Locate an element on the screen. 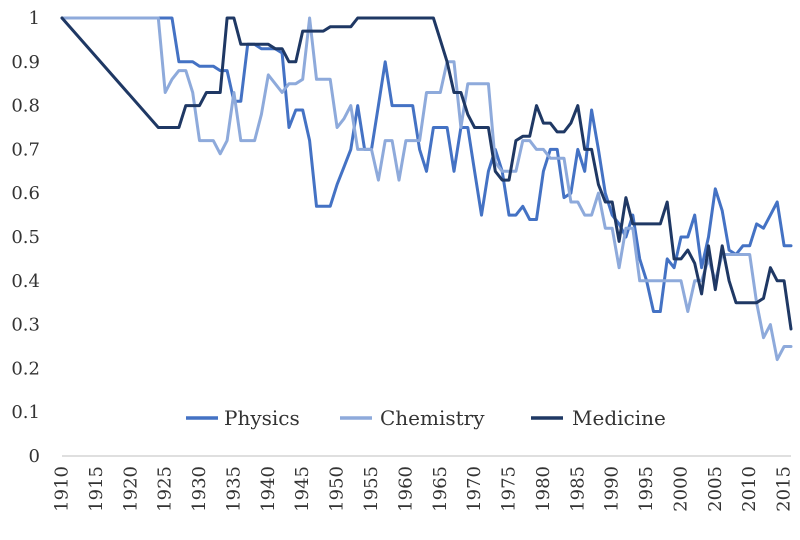 Image resolution: width=800 pixels, height=540 pixels. legend: Physics Chemistry Medicine is located at coordinates (426, 418).